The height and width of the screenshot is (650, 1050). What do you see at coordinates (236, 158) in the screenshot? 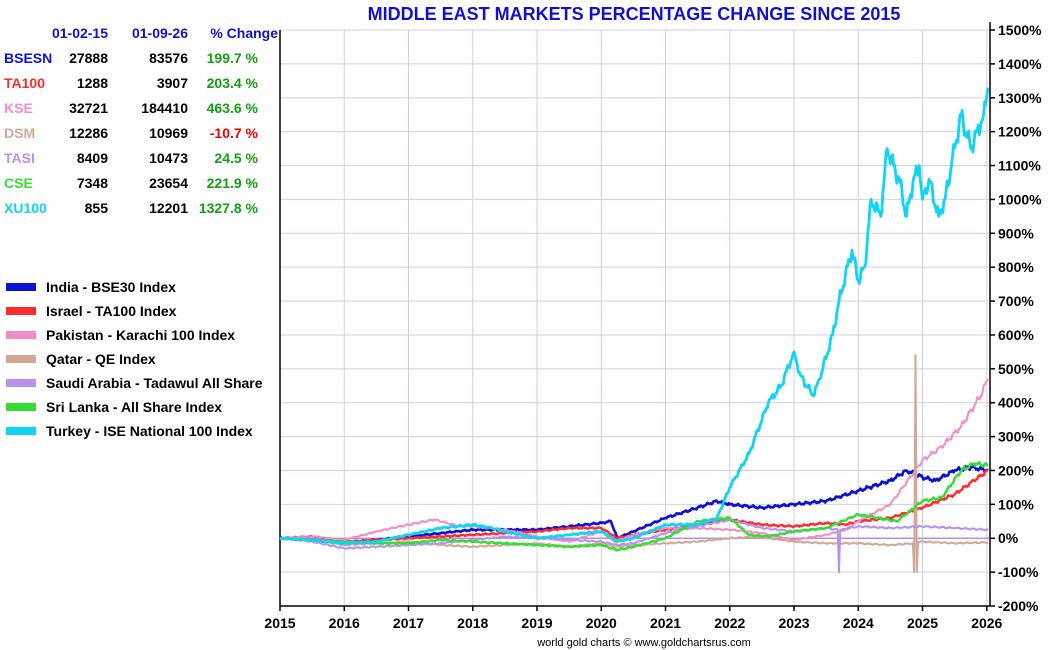
I see `table-row-change: 24.5 %` at bounding box center [236, 158].